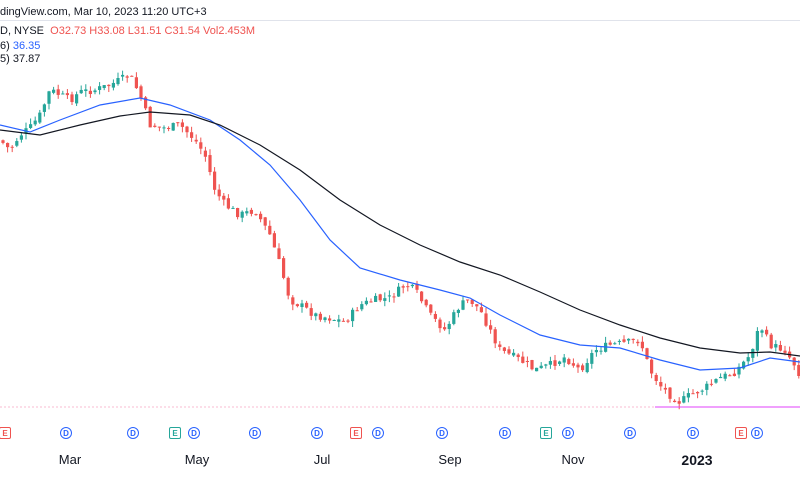  What do you see at coordinates (322, 459) in the screenshot?
I see `time-axis-label: Jul` at bounding box center [322, 459].